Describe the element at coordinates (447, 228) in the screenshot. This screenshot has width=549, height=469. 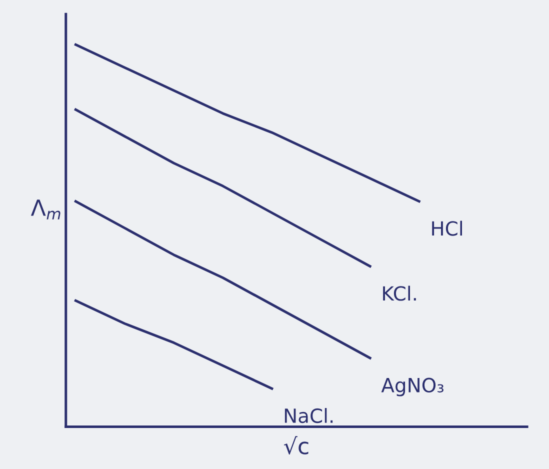
I see `series-label: HCl` at that location.